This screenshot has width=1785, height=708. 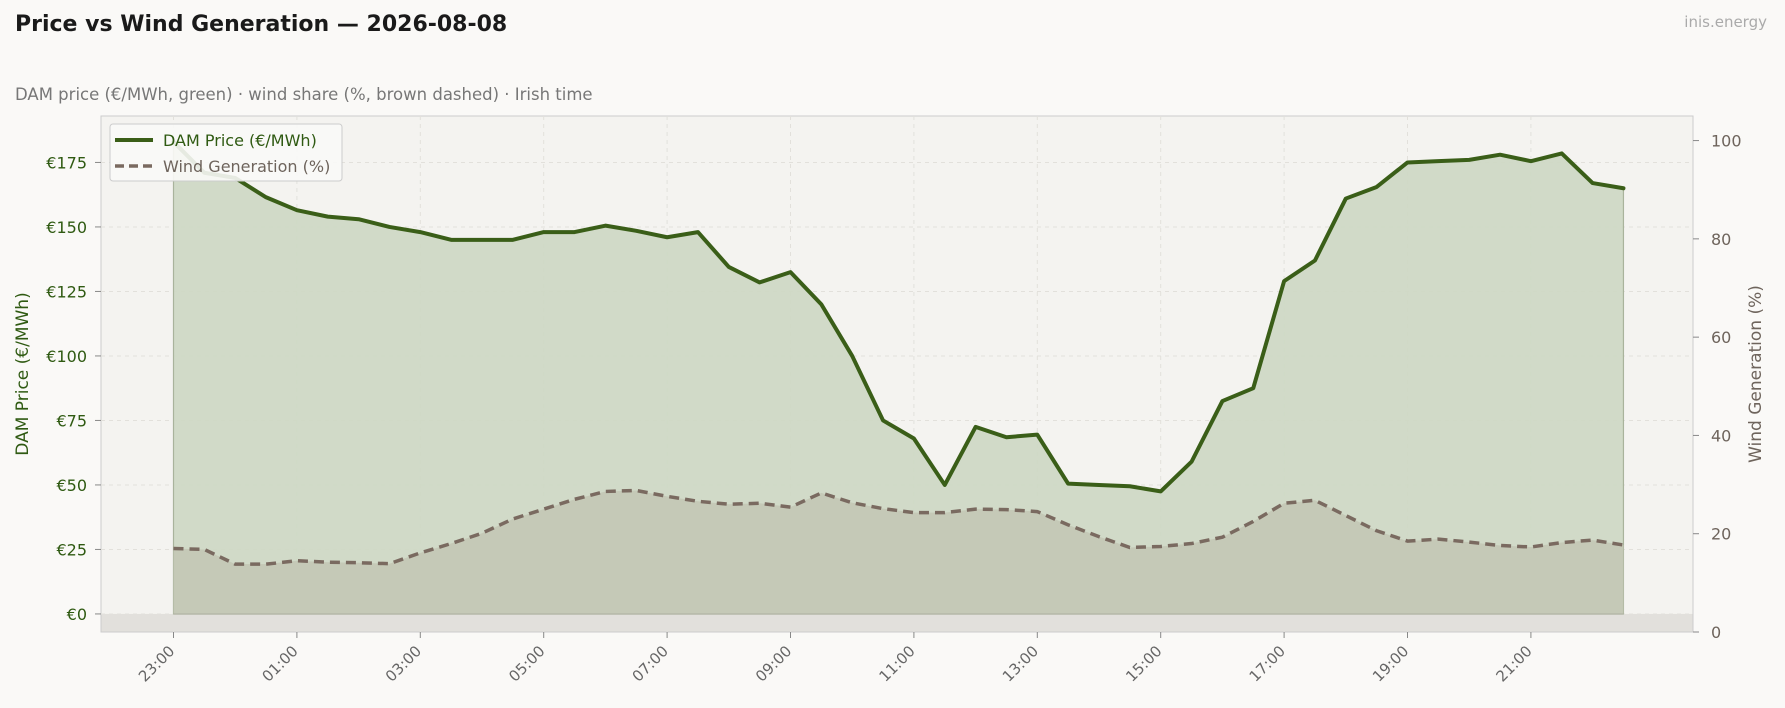 I want to click on chart-title: Price vs Wind Generation — 2026-08-08, so click(x=261, y=24).